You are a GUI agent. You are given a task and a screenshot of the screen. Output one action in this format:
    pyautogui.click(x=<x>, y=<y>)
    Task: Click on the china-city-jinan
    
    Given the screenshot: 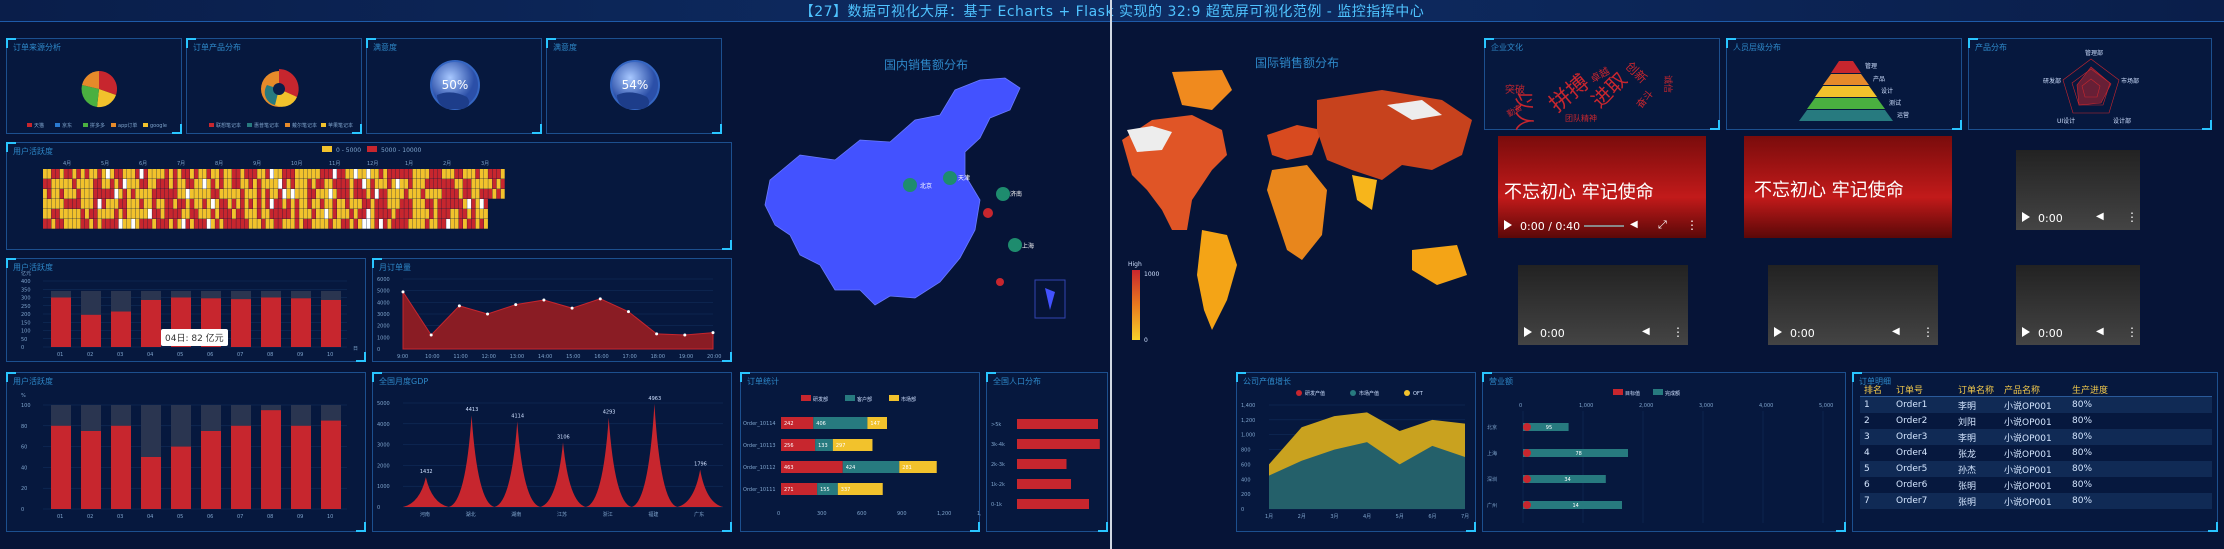 What is the action you would take?
    pyautogui.click(x=1003, y=194)
    